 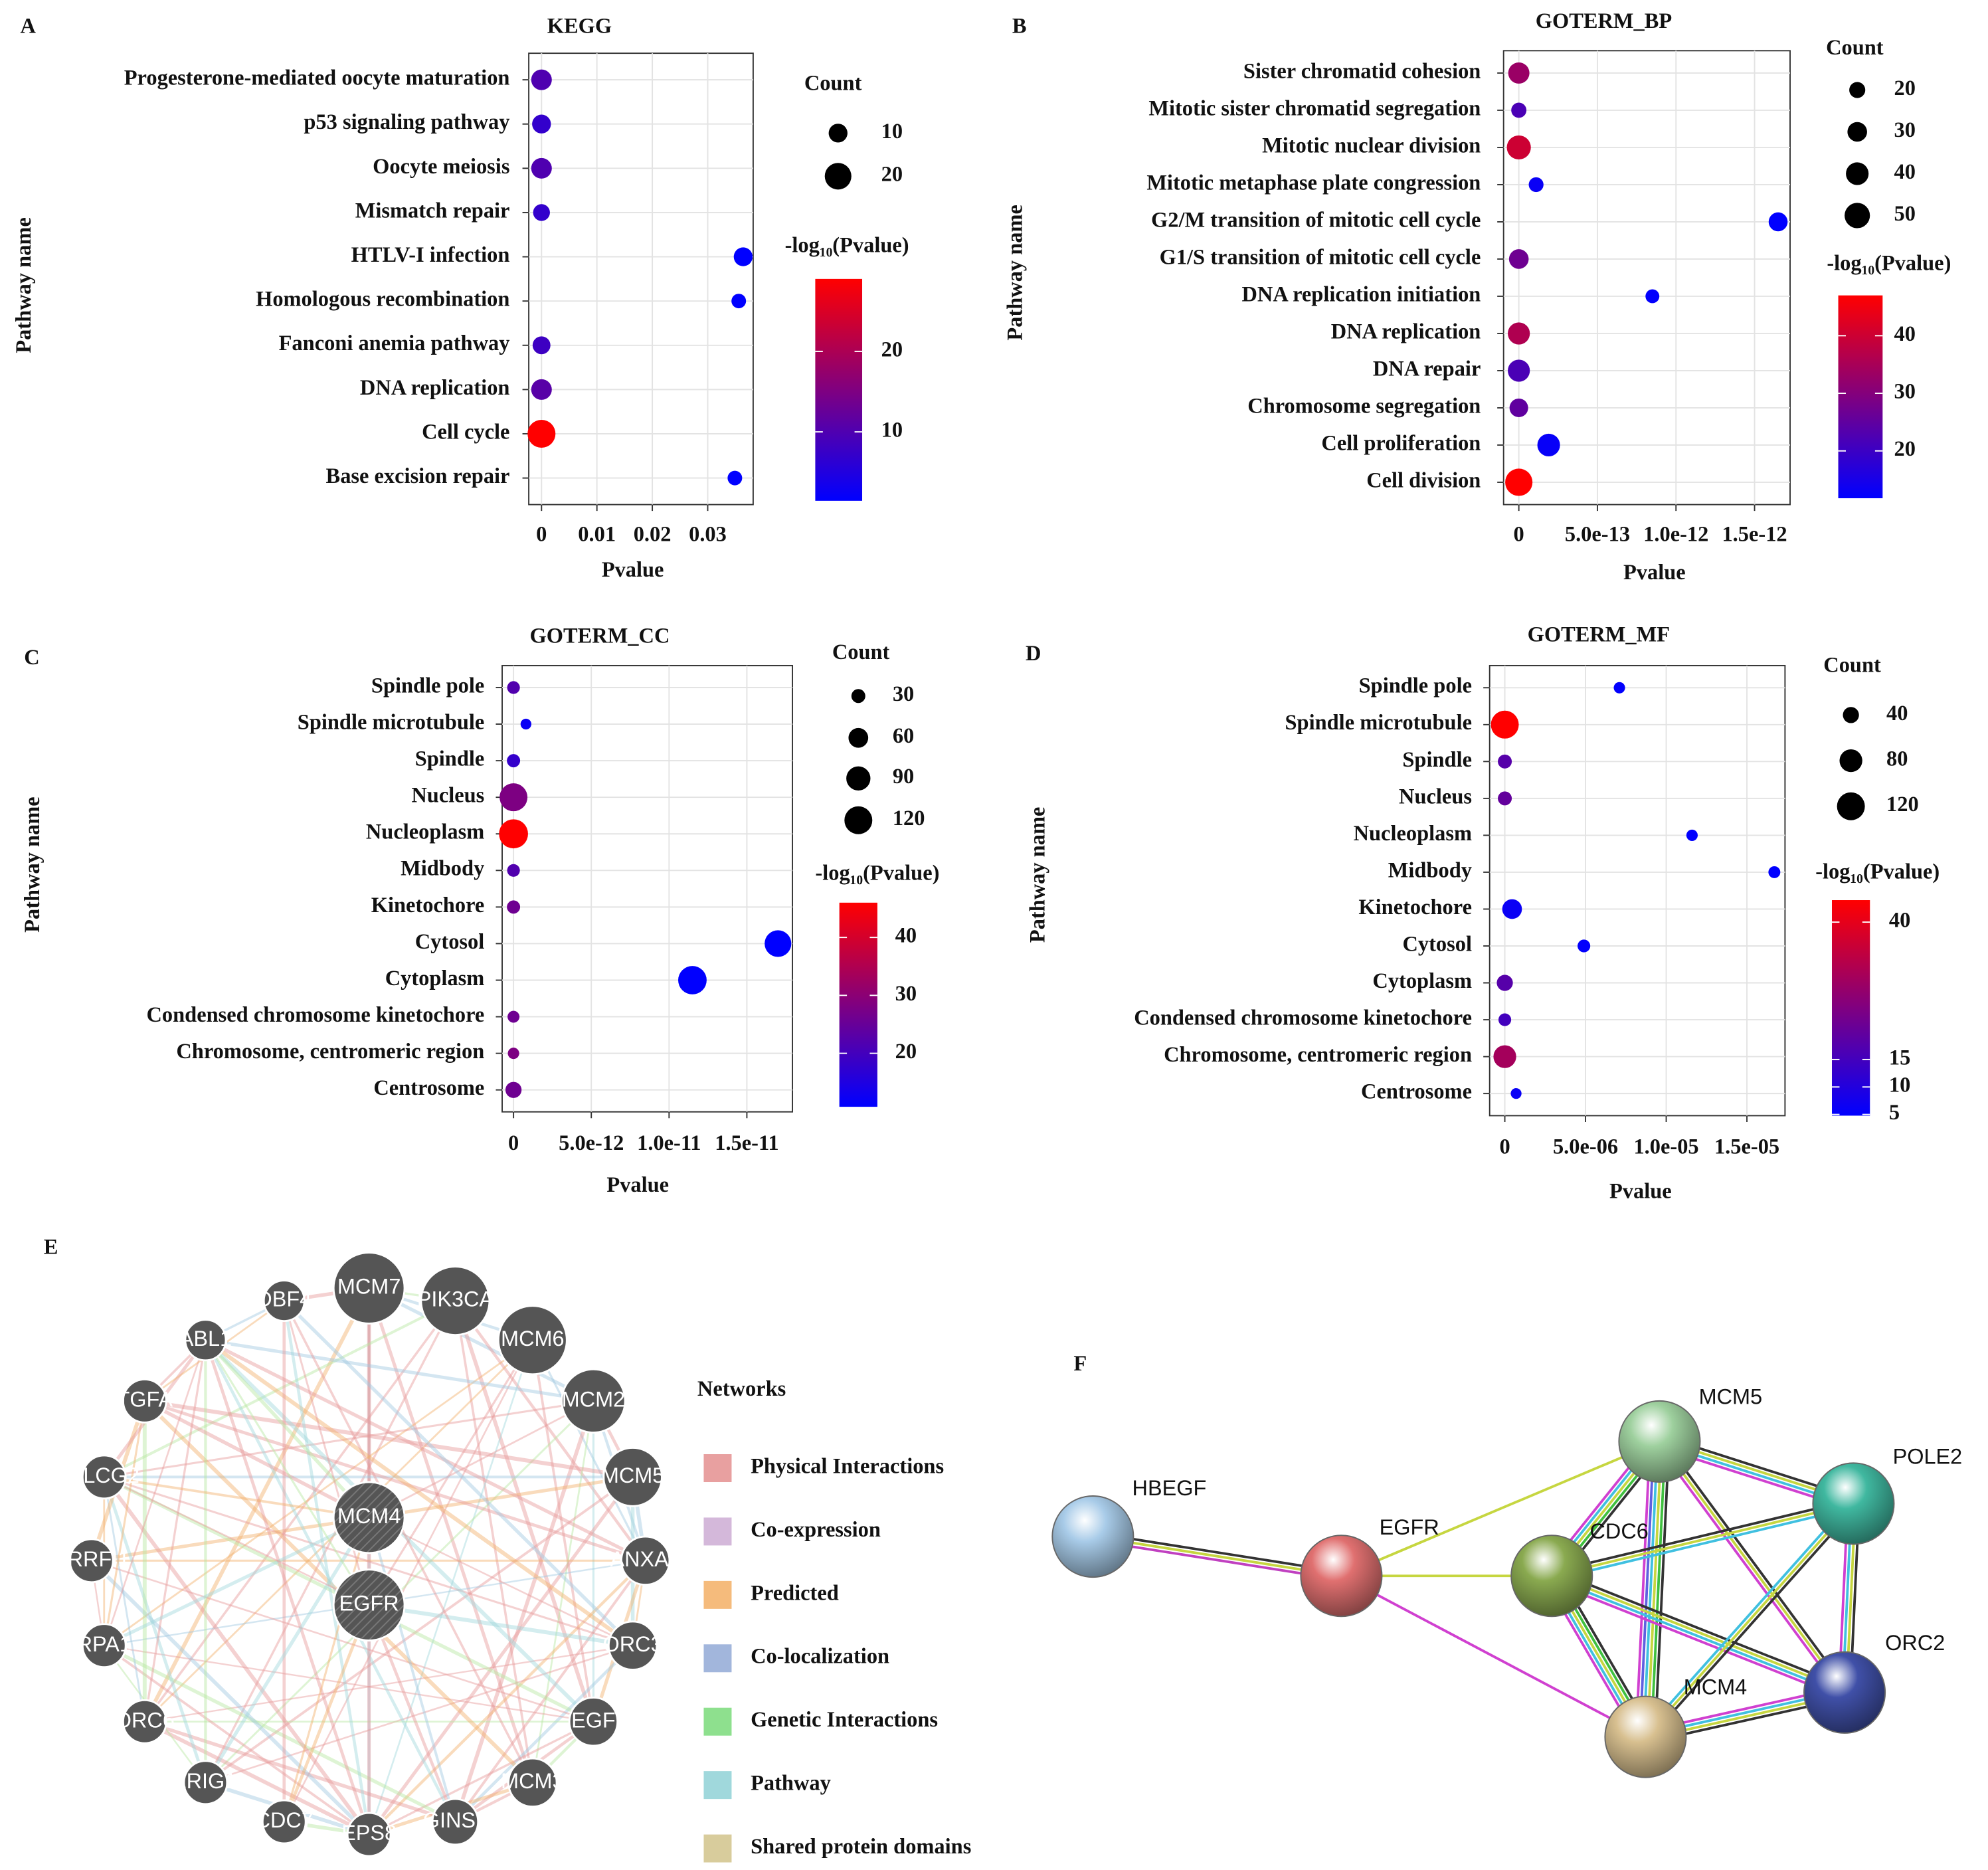 What do you see at coordinates (1019, 26) in the screenshot?
I see `panel-label: B` at bounding box center [1019, 26].